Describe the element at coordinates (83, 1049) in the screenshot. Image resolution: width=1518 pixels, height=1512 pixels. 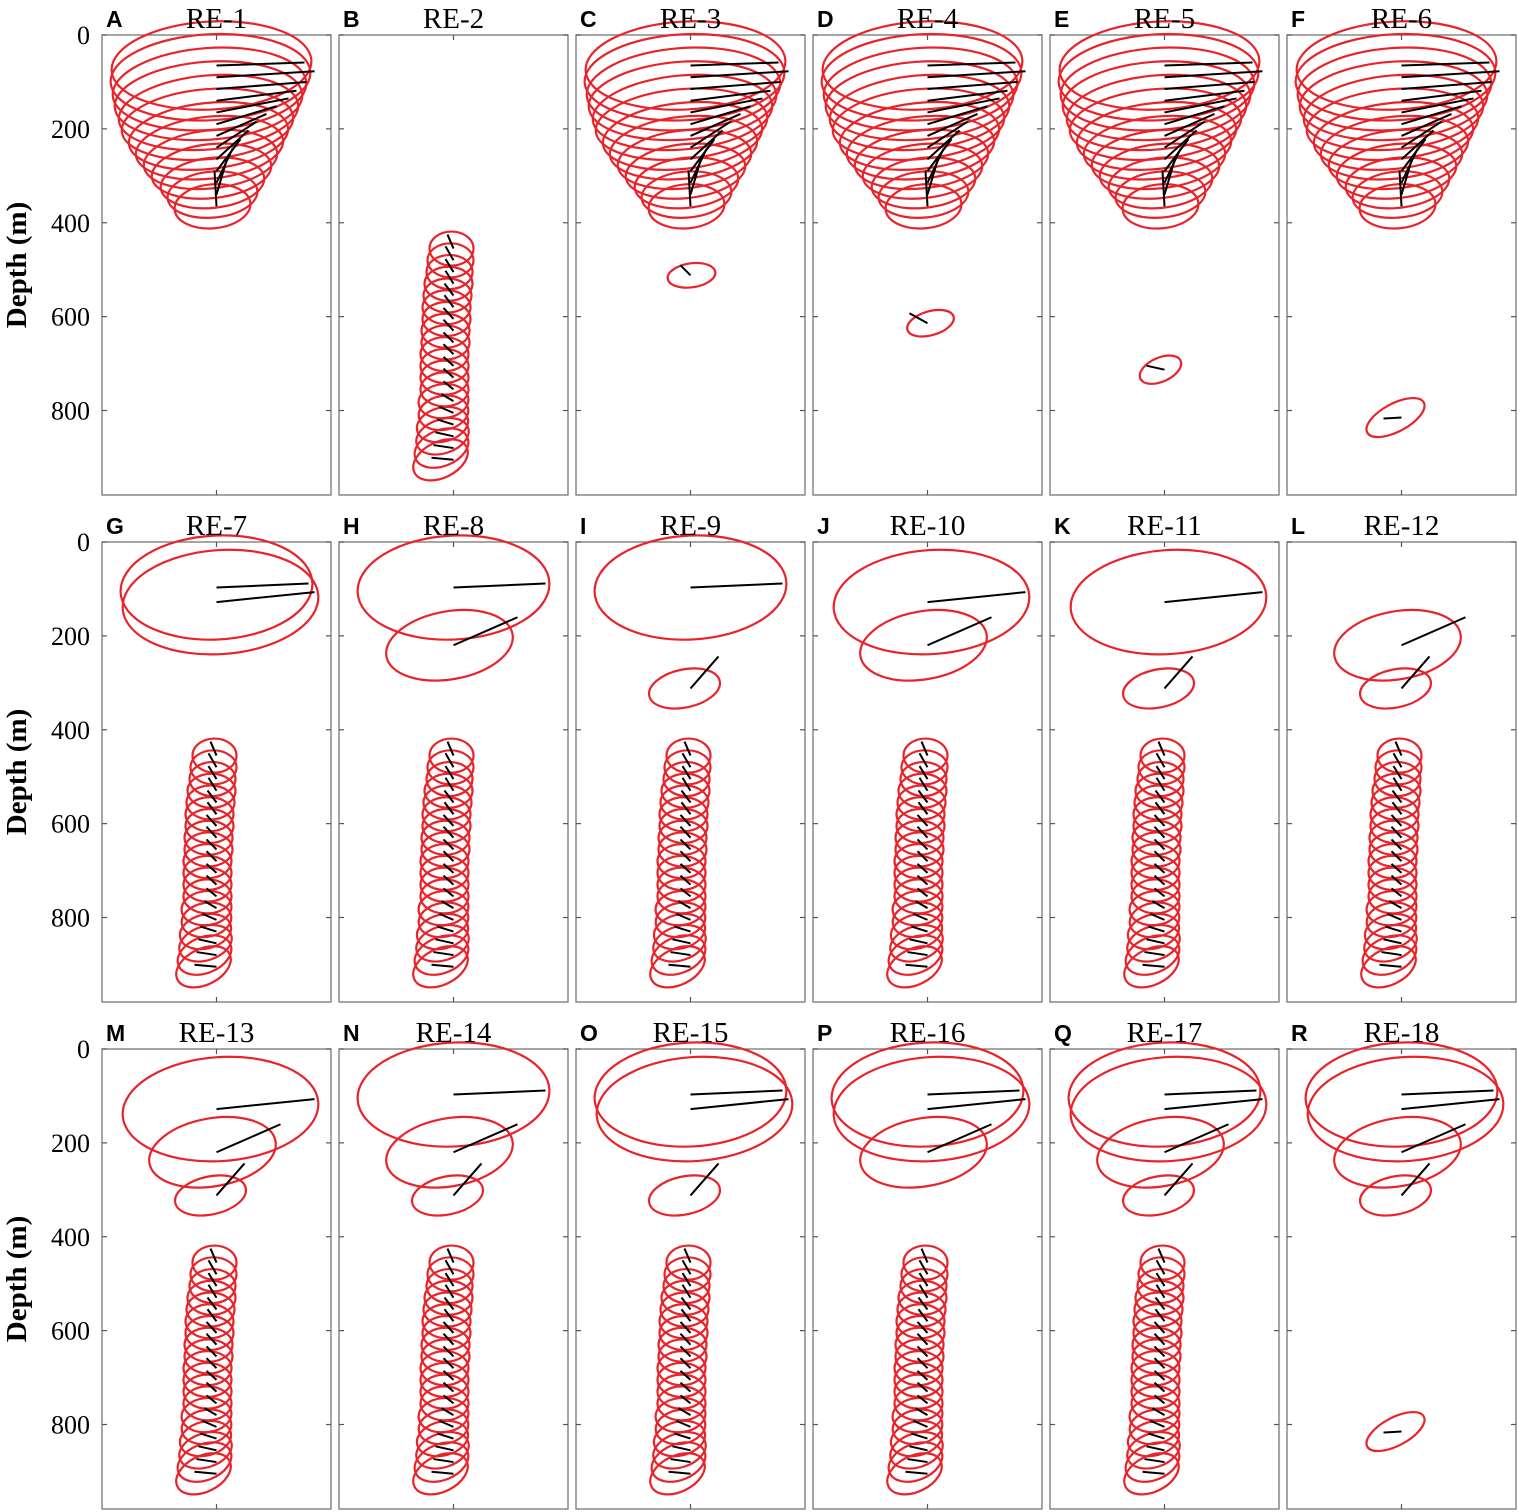
I see `y-tick-label: 0` at that location.